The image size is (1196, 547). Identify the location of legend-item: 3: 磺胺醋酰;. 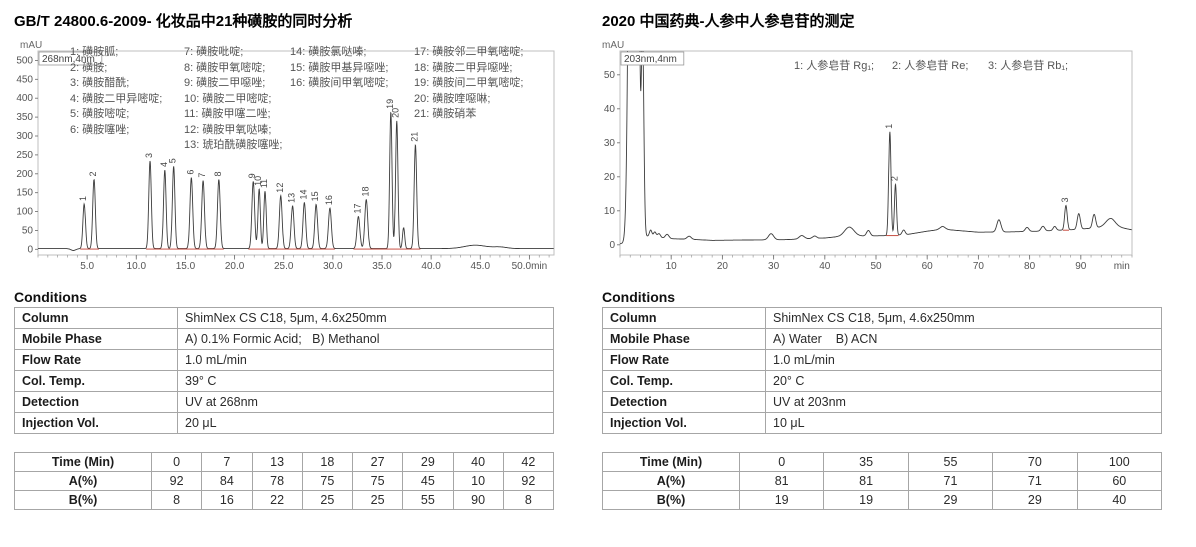
(100, 83).